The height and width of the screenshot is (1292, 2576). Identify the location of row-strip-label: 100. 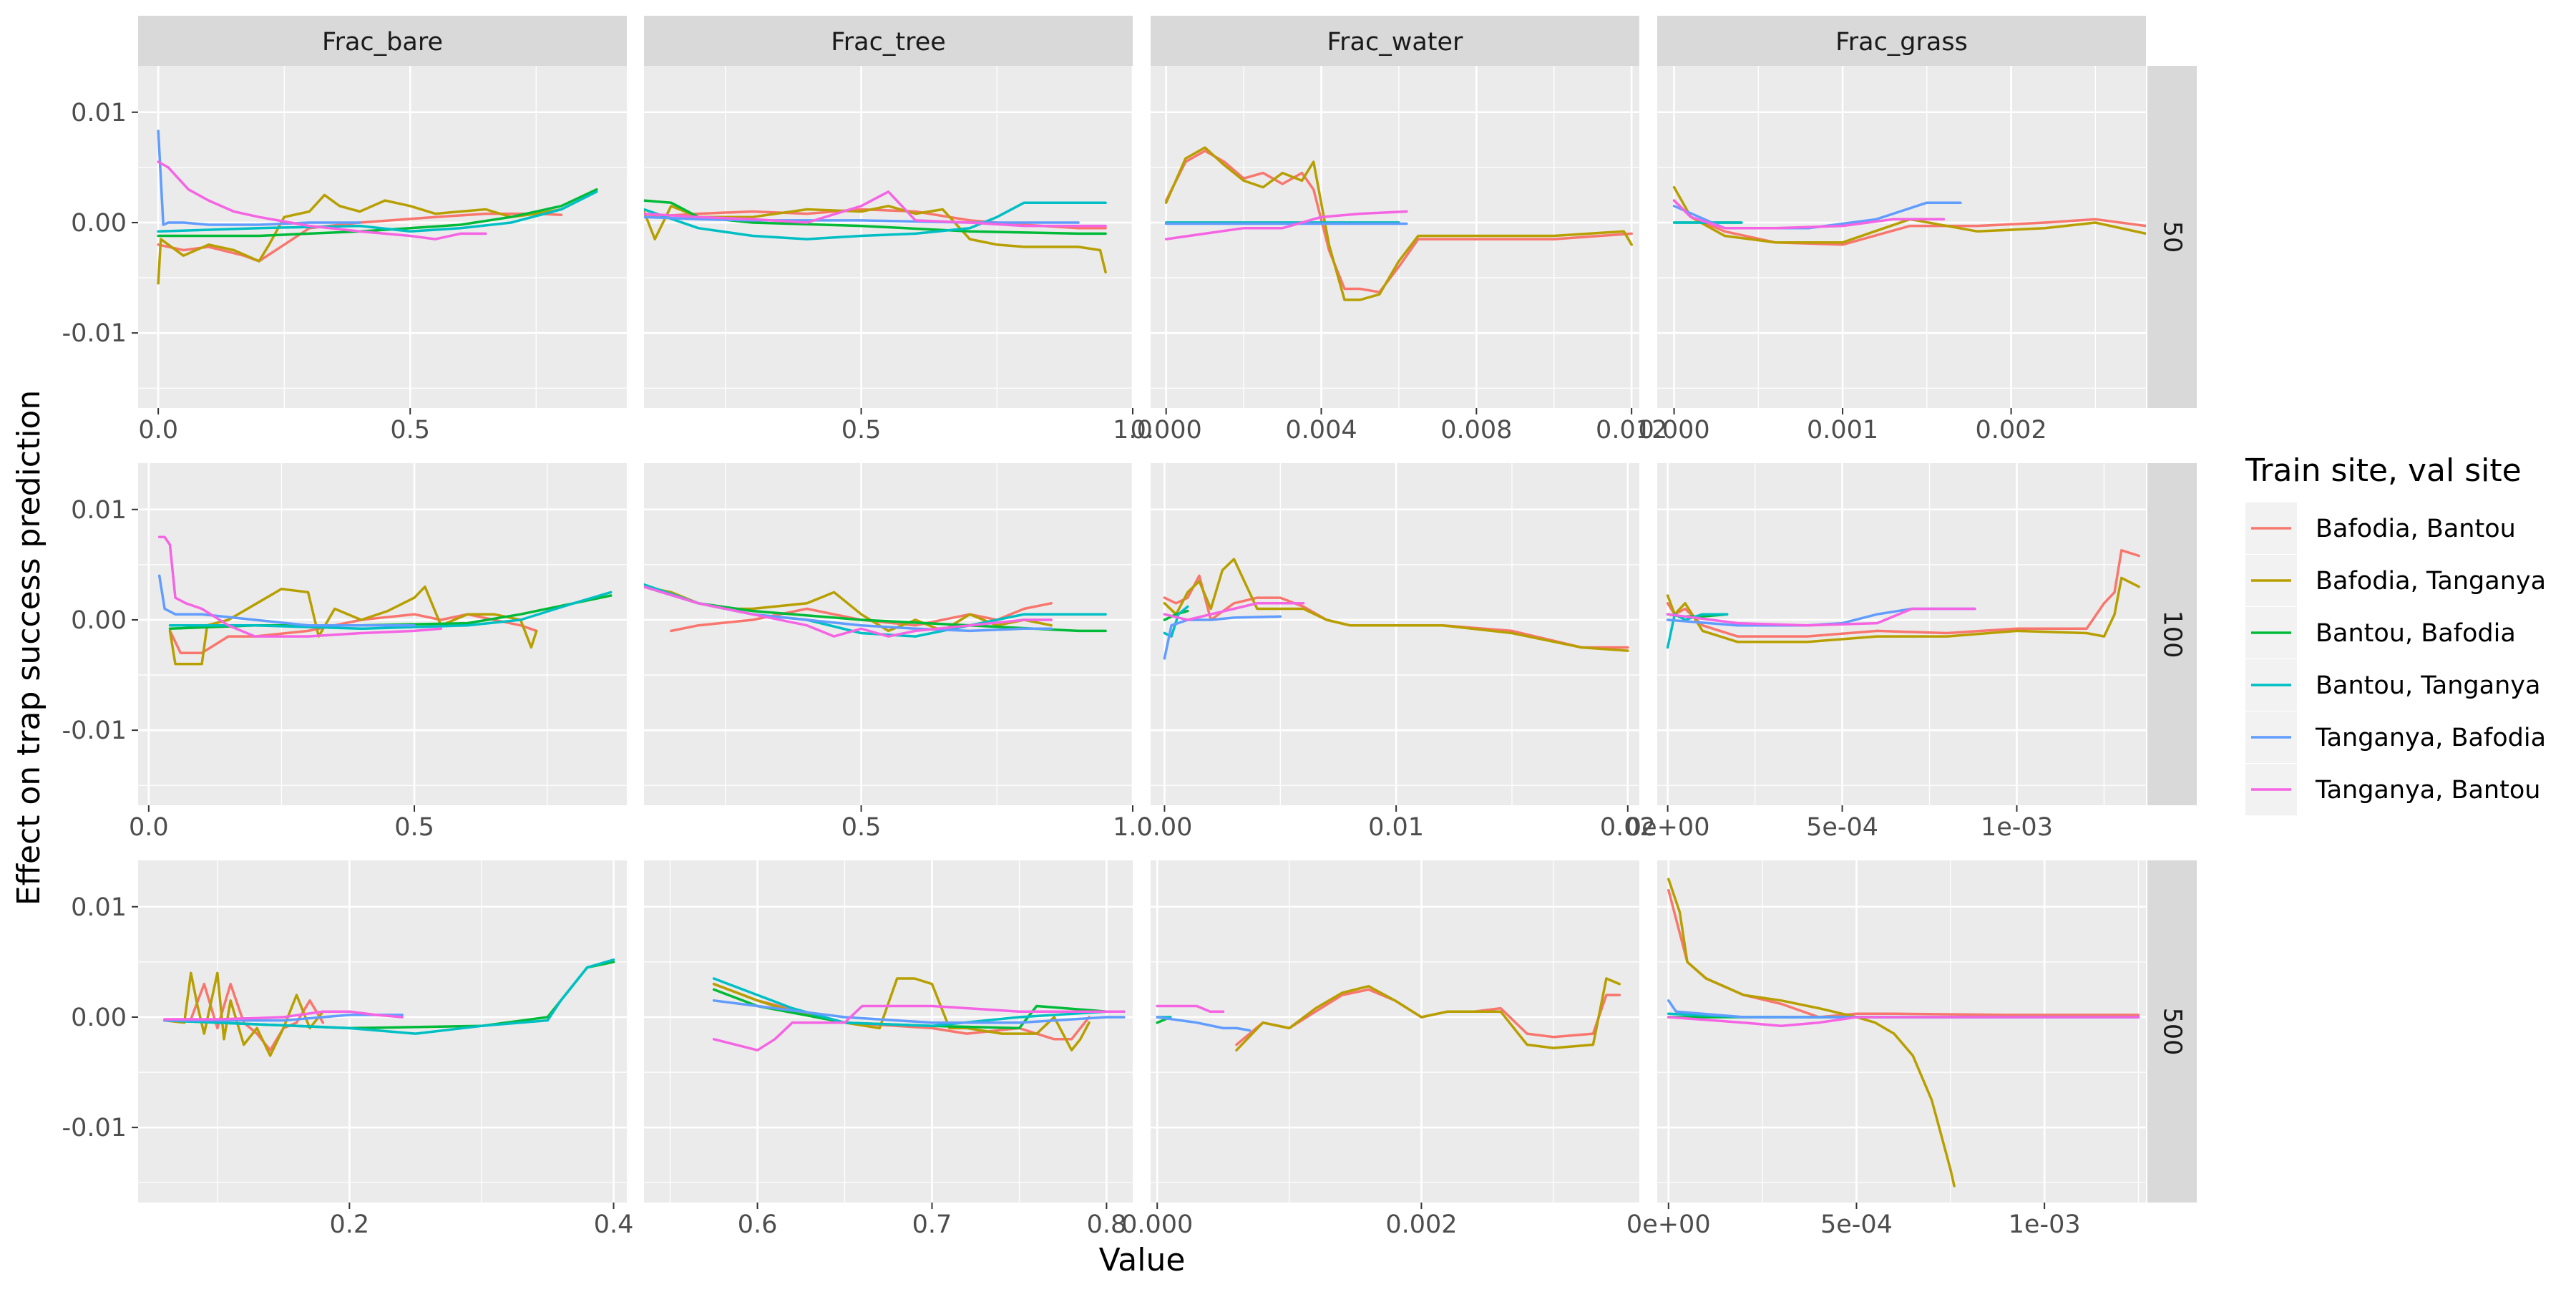
(2172, 635).